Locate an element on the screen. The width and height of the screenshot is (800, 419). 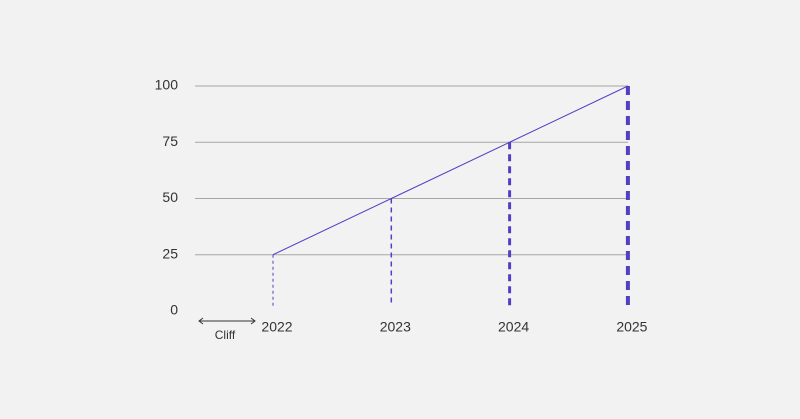
x-tick-label: 2024 is located at coordinates (513, 327).